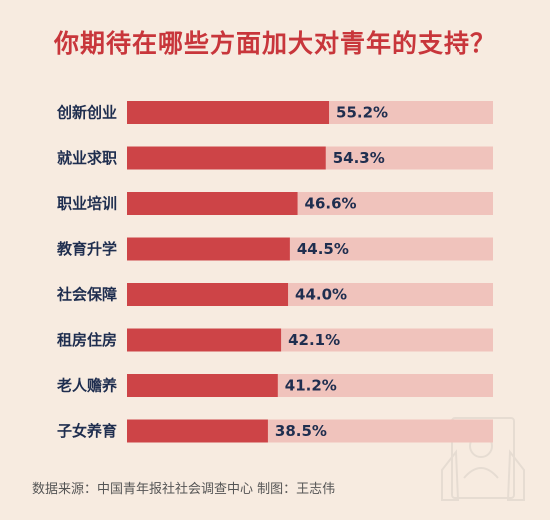 The width and height of the screenshot is (550, 520). I want to click on category-label: 老人赡养, so click(87, 386).